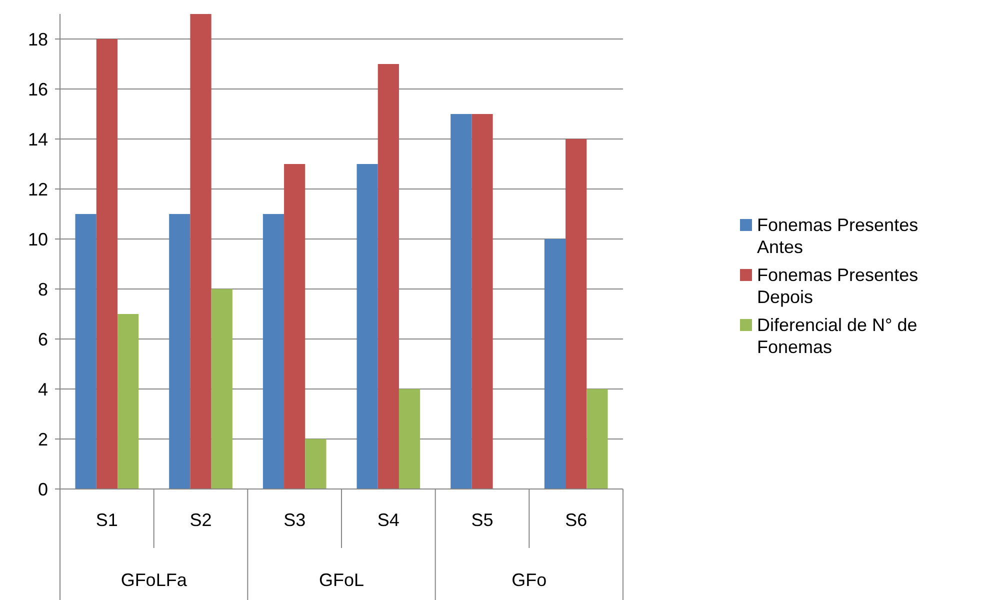 This screenshot has height=600, width=983. Describe the element at coordinates (837, 286) in the screenshot. I see `legend-label: Fonemas Presentes Depois` at that location.